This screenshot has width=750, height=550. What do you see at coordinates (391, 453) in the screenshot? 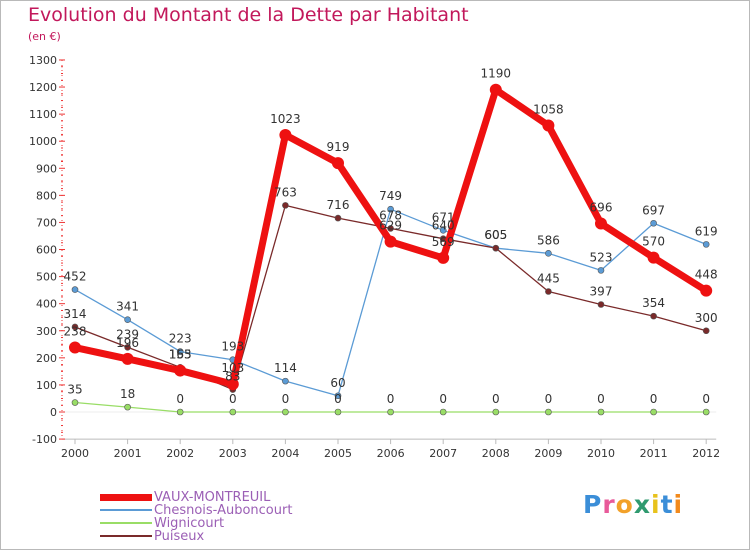
I see `x-tick-label: 2006` at bounding box center [391, 453].